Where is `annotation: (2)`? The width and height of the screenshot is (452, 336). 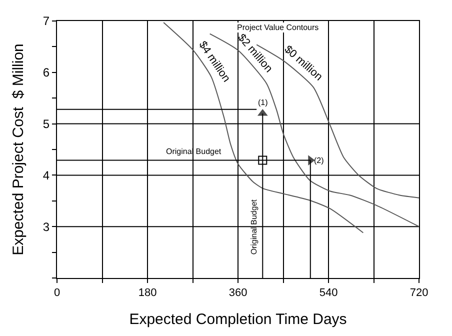 annotation: (2) is located at coordinates (319, 160).